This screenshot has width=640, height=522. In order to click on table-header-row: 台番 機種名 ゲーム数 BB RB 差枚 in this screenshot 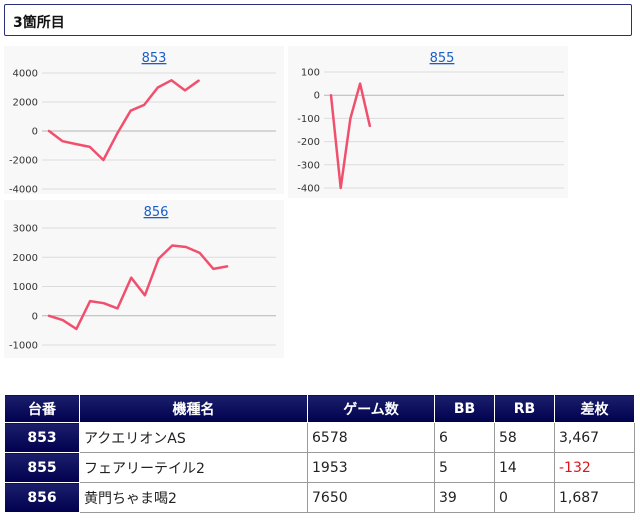, I will do `click(319, 408)`.